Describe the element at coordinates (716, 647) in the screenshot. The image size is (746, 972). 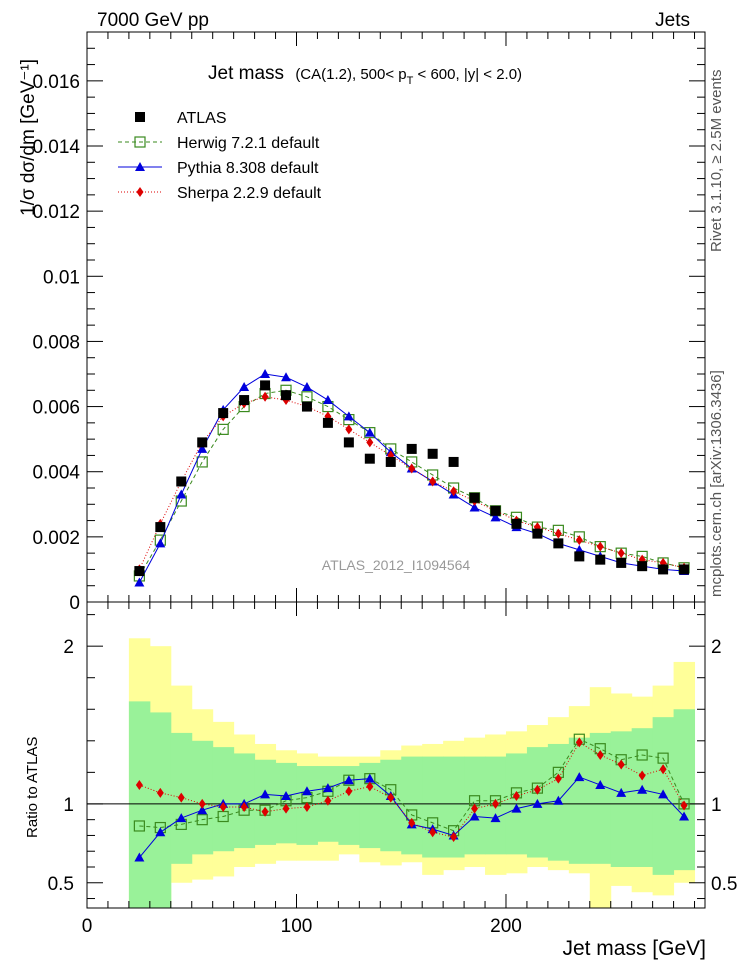
I see `ratio-y-tick-label-right: 2` at that location.